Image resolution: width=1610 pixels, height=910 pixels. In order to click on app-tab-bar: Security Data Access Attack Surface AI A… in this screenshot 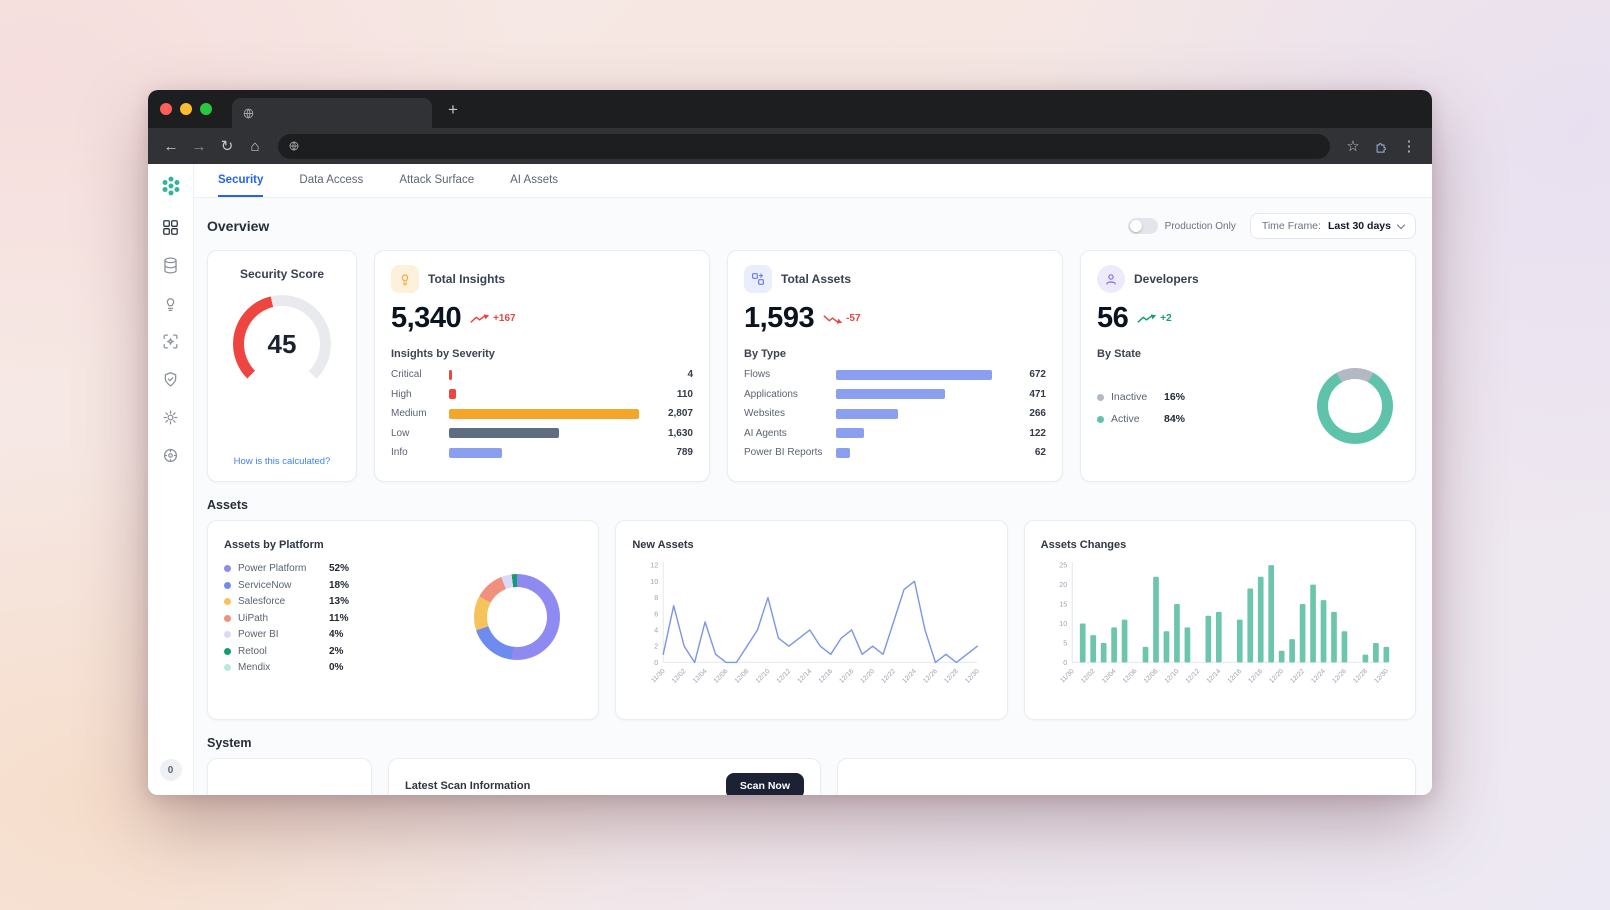, I will do `click(813, 181)`.